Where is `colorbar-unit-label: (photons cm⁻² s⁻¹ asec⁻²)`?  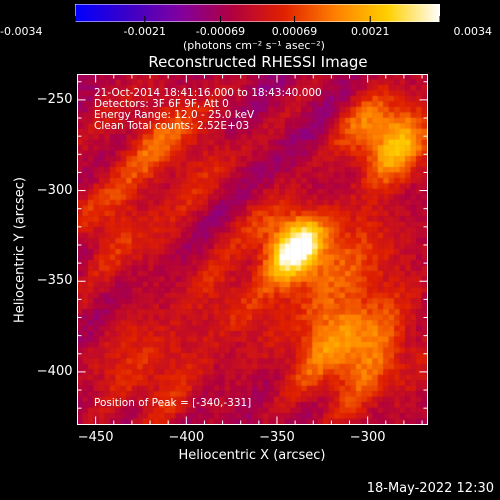
colorbar-unit-label: (photons cm⁻² s⁻¹ asec⁻²) is located at coordinates (254, 45).